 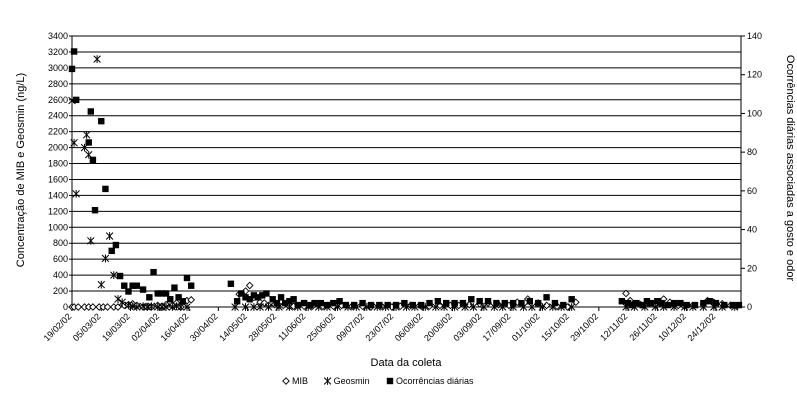 What do you see at coordinates (701, 327) in the screenshot?
I see `x-tick-label: 24/12/02` at bounding box center [701, 327].